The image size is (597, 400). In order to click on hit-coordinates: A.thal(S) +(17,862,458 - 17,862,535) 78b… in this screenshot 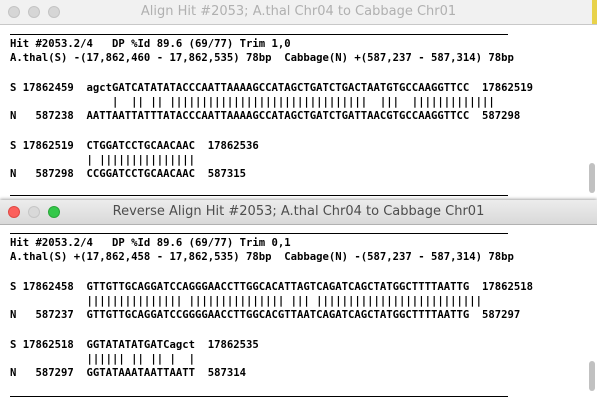, I will do `click(262, 257)`.